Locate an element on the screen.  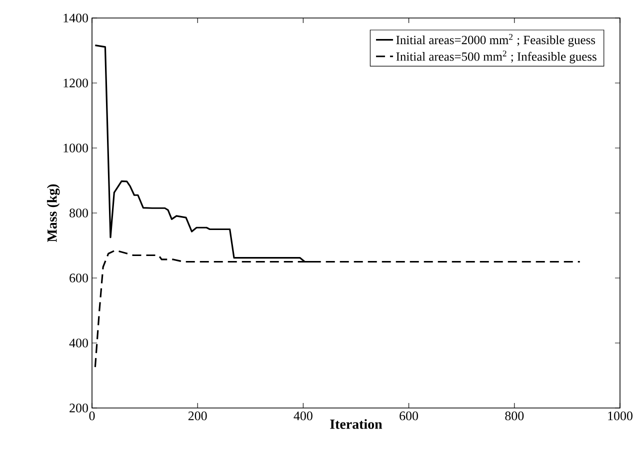
x-tick-label: 200 is located at coordinates (197, 416).